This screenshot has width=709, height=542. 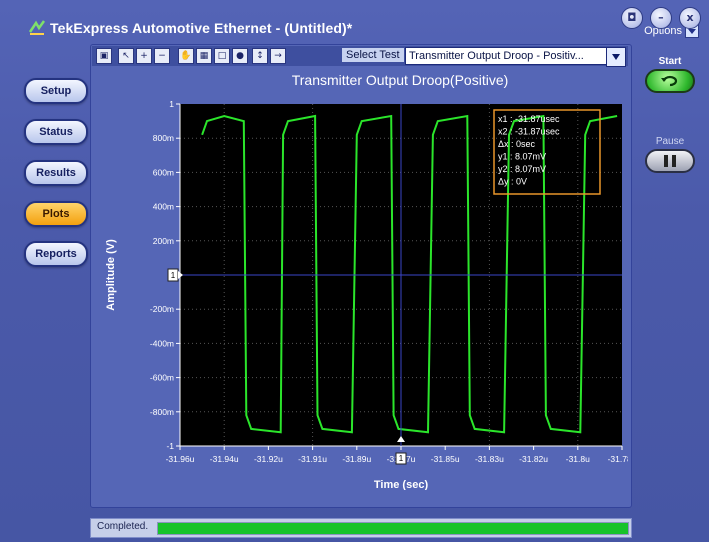 I want to click on pause-label: Pause, so click(x=670, y=141).